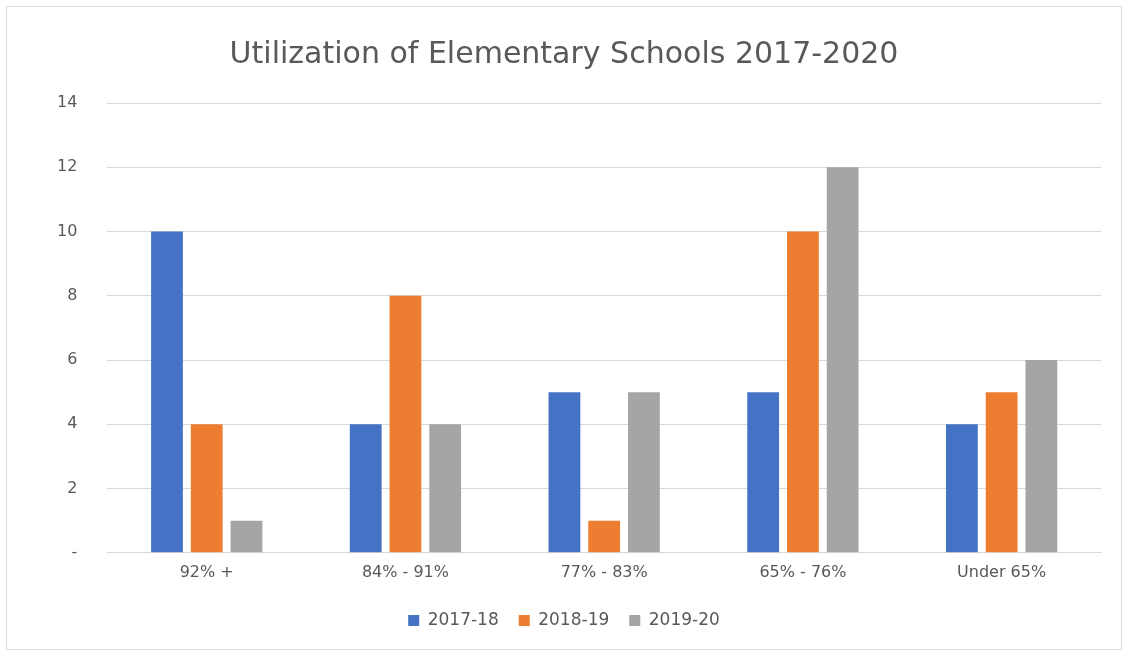 The width and height of the screenshot is (1128, 656). What do you see at coordinates (463, 618) in the screenshot?
I see `legend-label: 2017-18` at bounding box center [463, 618].